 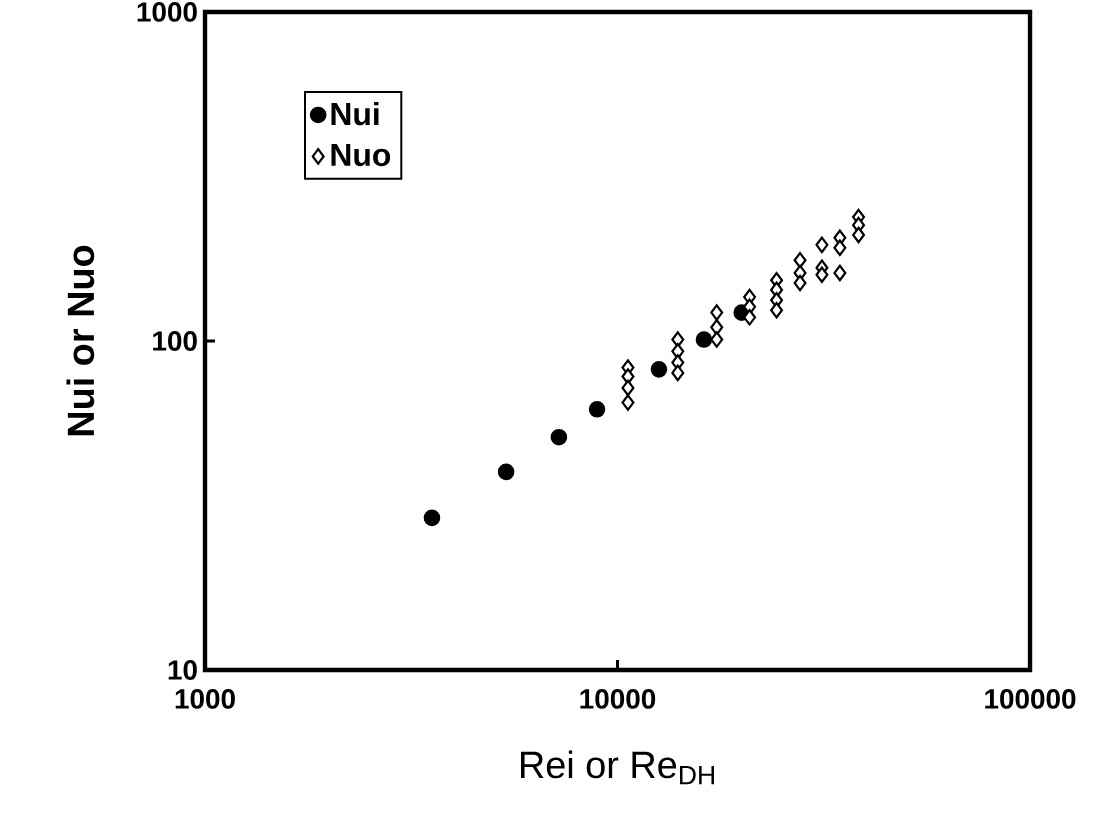 What do you see at coordinates (361, 155) in the screenshot?
I see `legend-label: Nuo` at bounding box center [361, 155].